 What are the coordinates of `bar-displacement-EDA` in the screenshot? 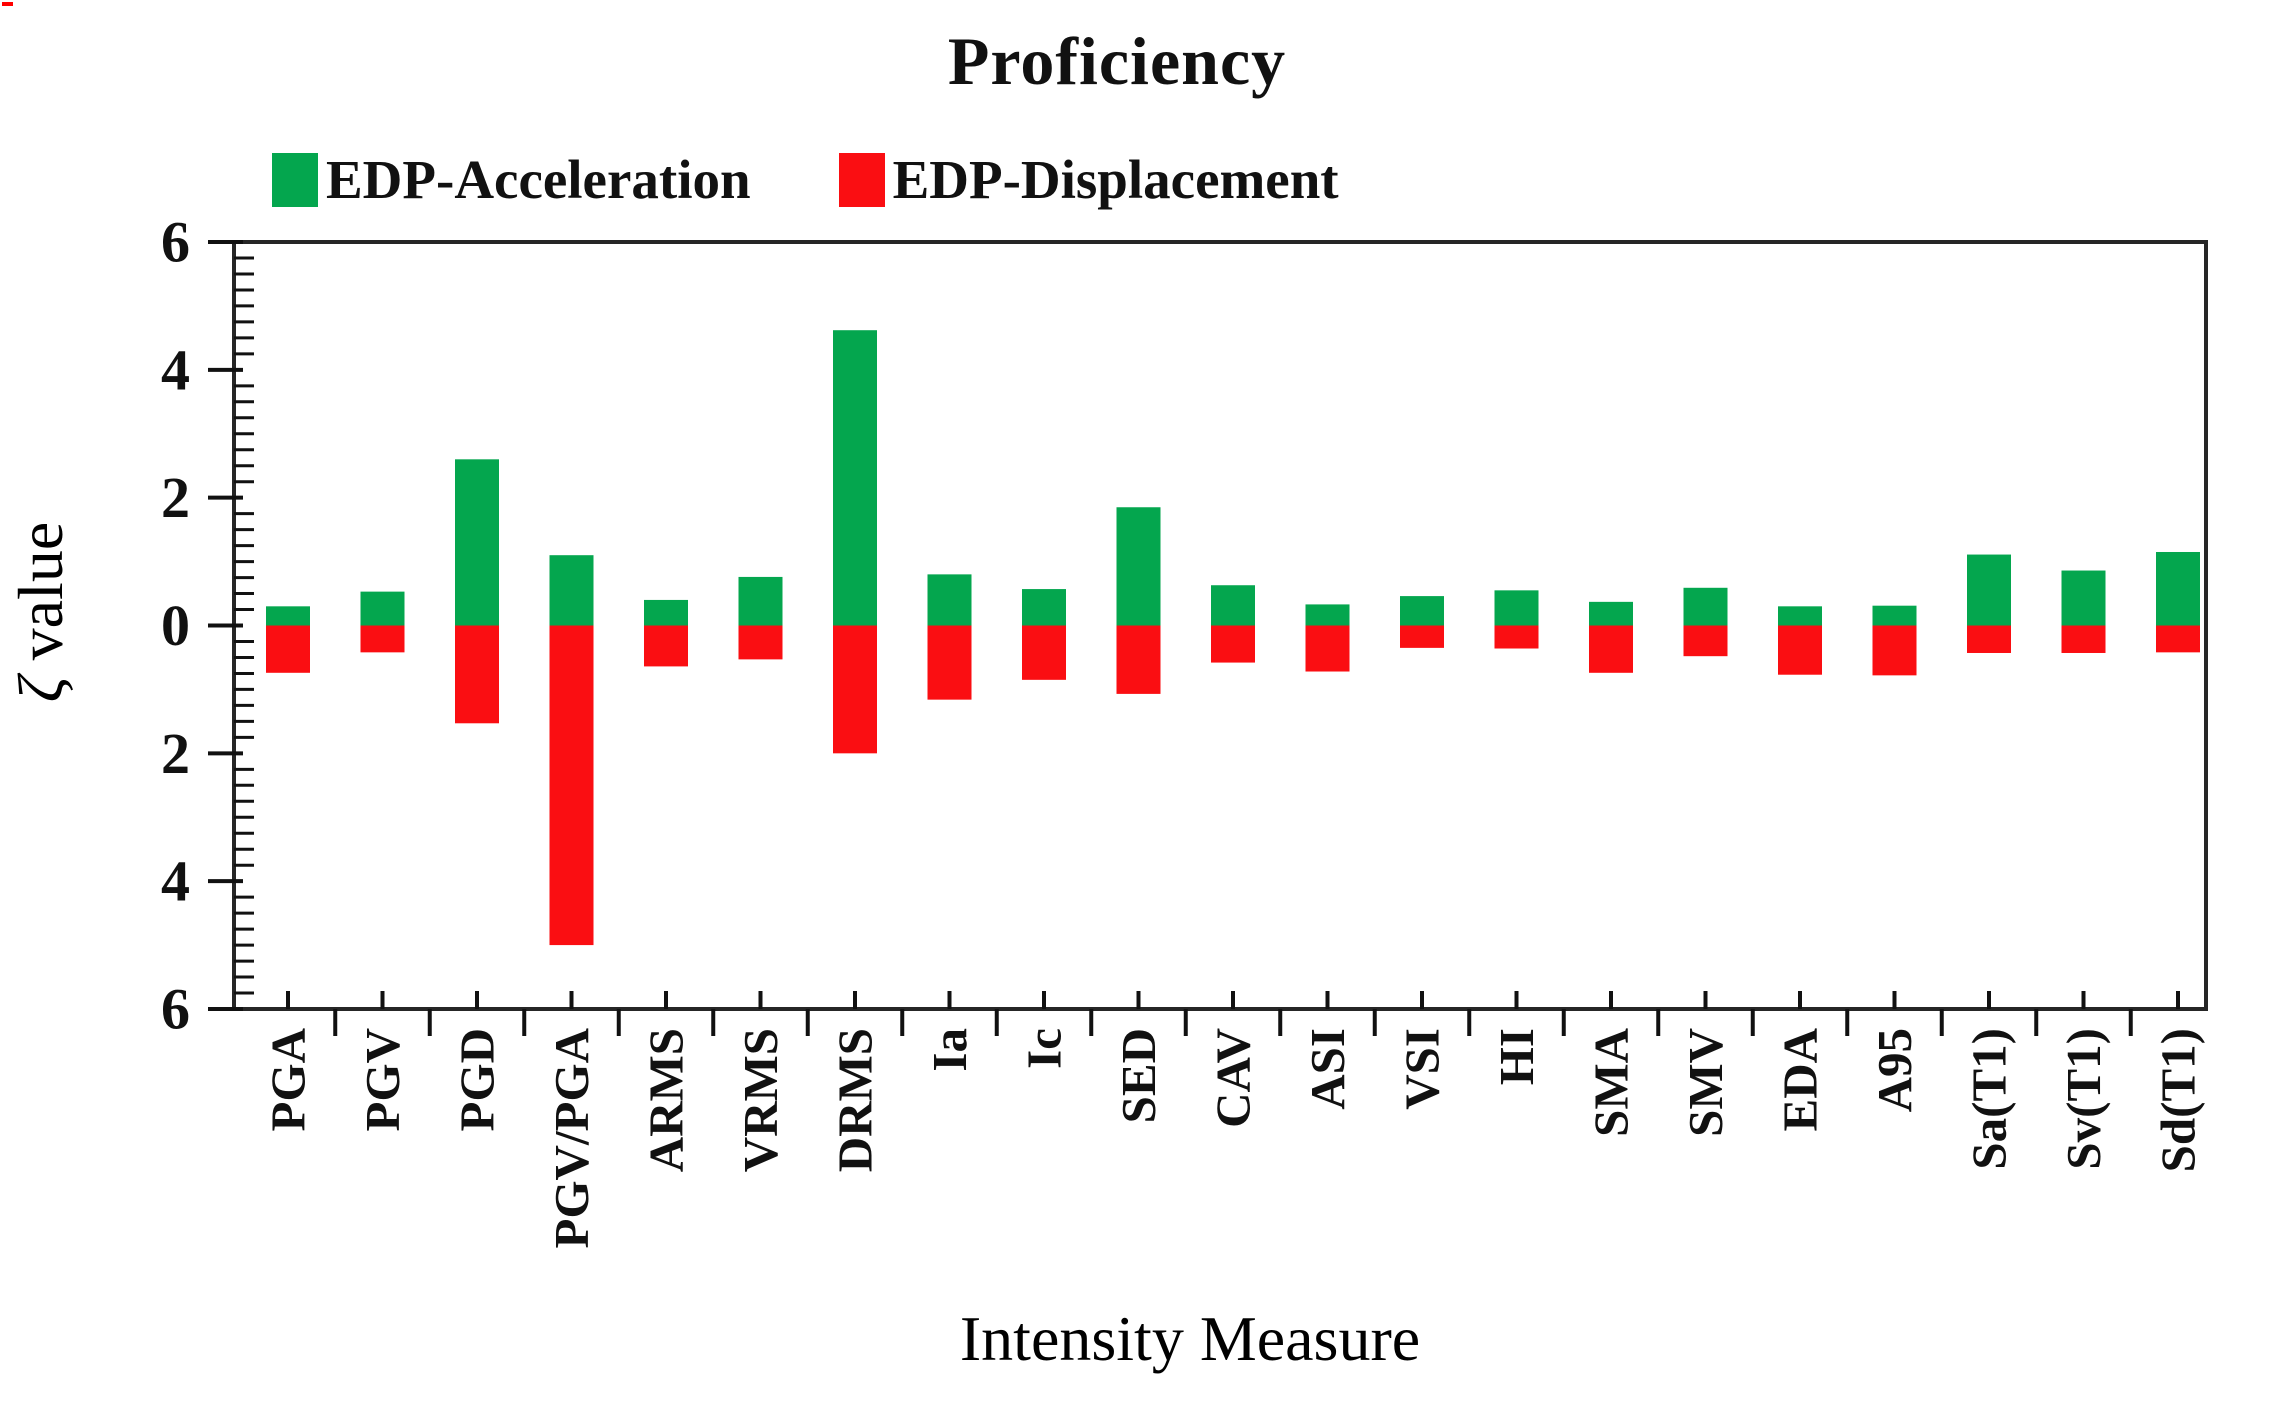 It's located at (1800, 650).